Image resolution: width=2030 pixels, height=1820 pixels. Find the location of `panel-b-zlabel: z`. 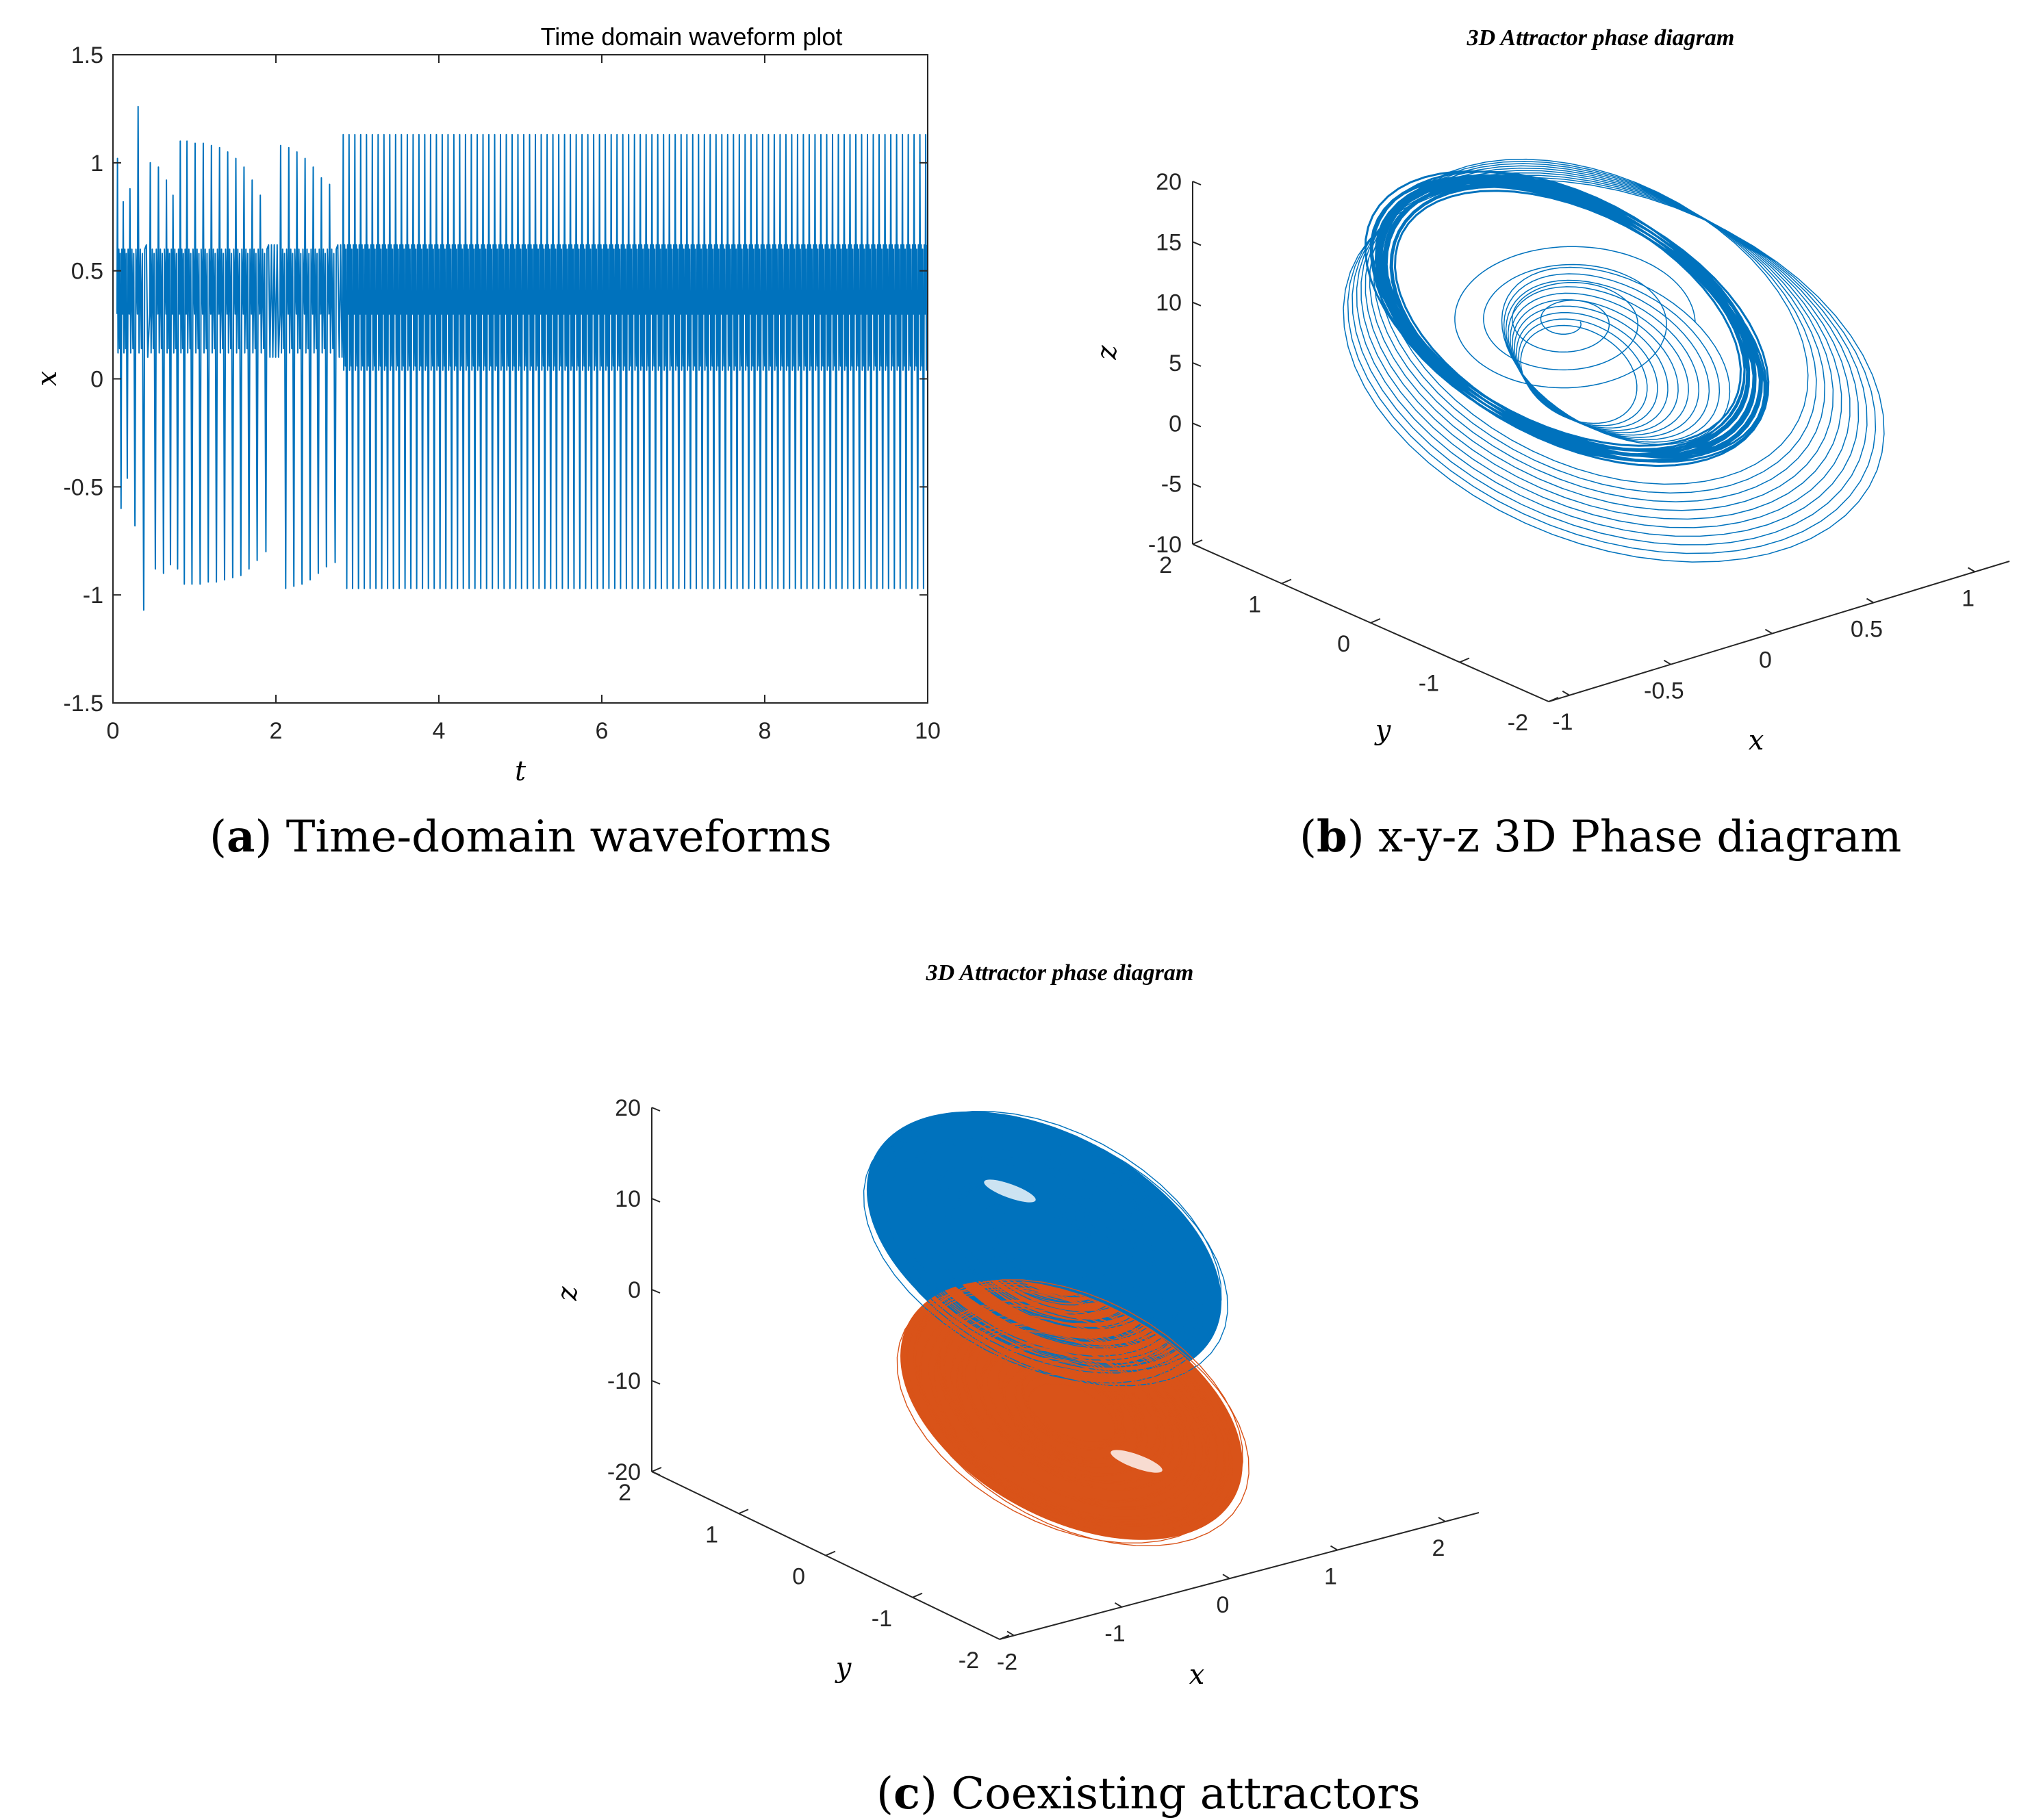

panel-b-zlabel: z is located at coordinates (1107, 353).